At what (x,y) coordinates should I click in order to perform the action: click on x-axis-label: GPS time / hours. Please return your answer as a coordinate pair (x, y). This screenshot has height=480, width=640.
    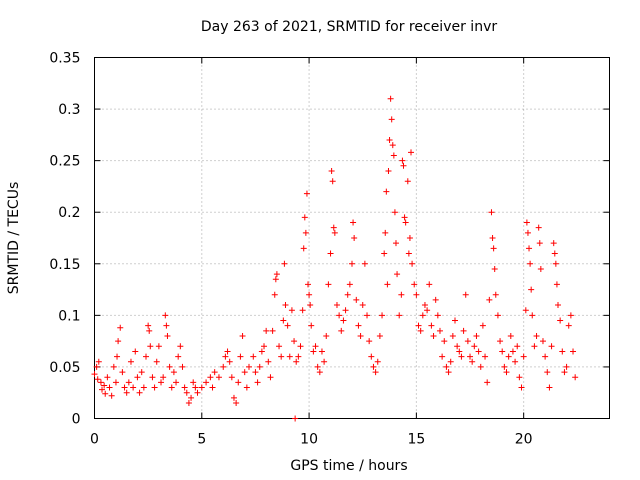
    Looking at the image, I should click on (348, 466).